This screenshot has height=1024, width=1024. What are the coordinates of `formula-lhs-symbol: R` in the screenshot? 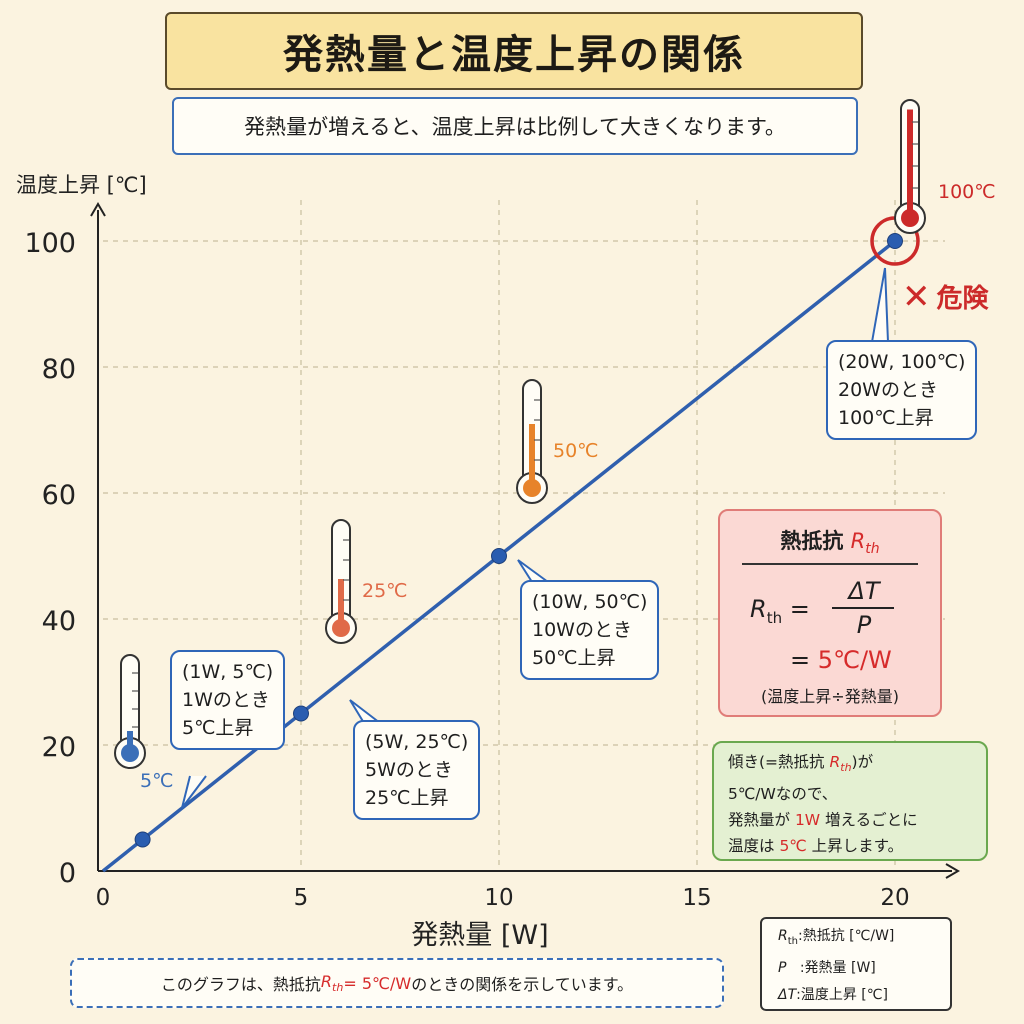 It's located at (758, 609).